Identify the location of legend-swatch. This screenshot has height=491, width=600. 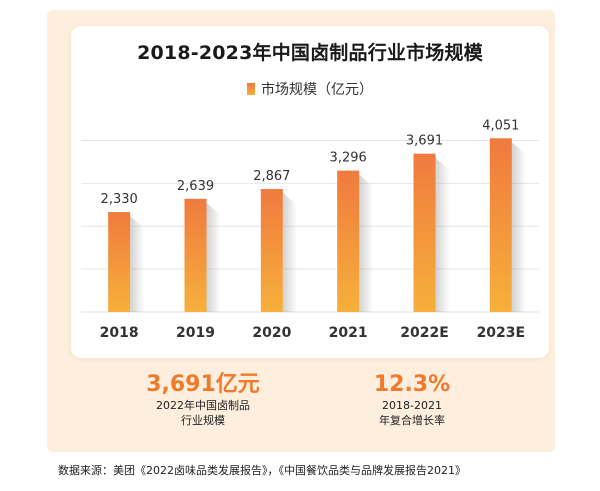
(251, 89).